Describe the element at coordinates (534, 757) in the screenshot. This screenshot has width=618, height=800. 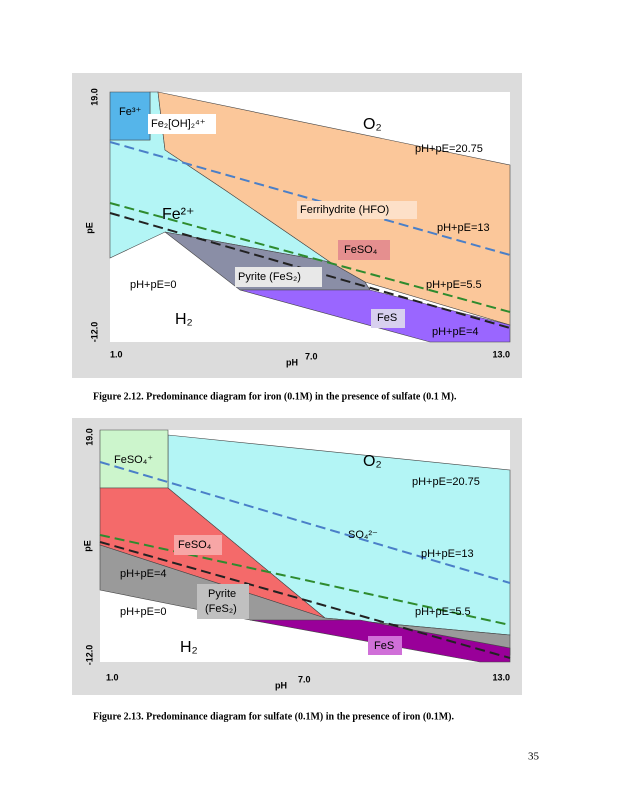
I see `page-number: 35` at that location.